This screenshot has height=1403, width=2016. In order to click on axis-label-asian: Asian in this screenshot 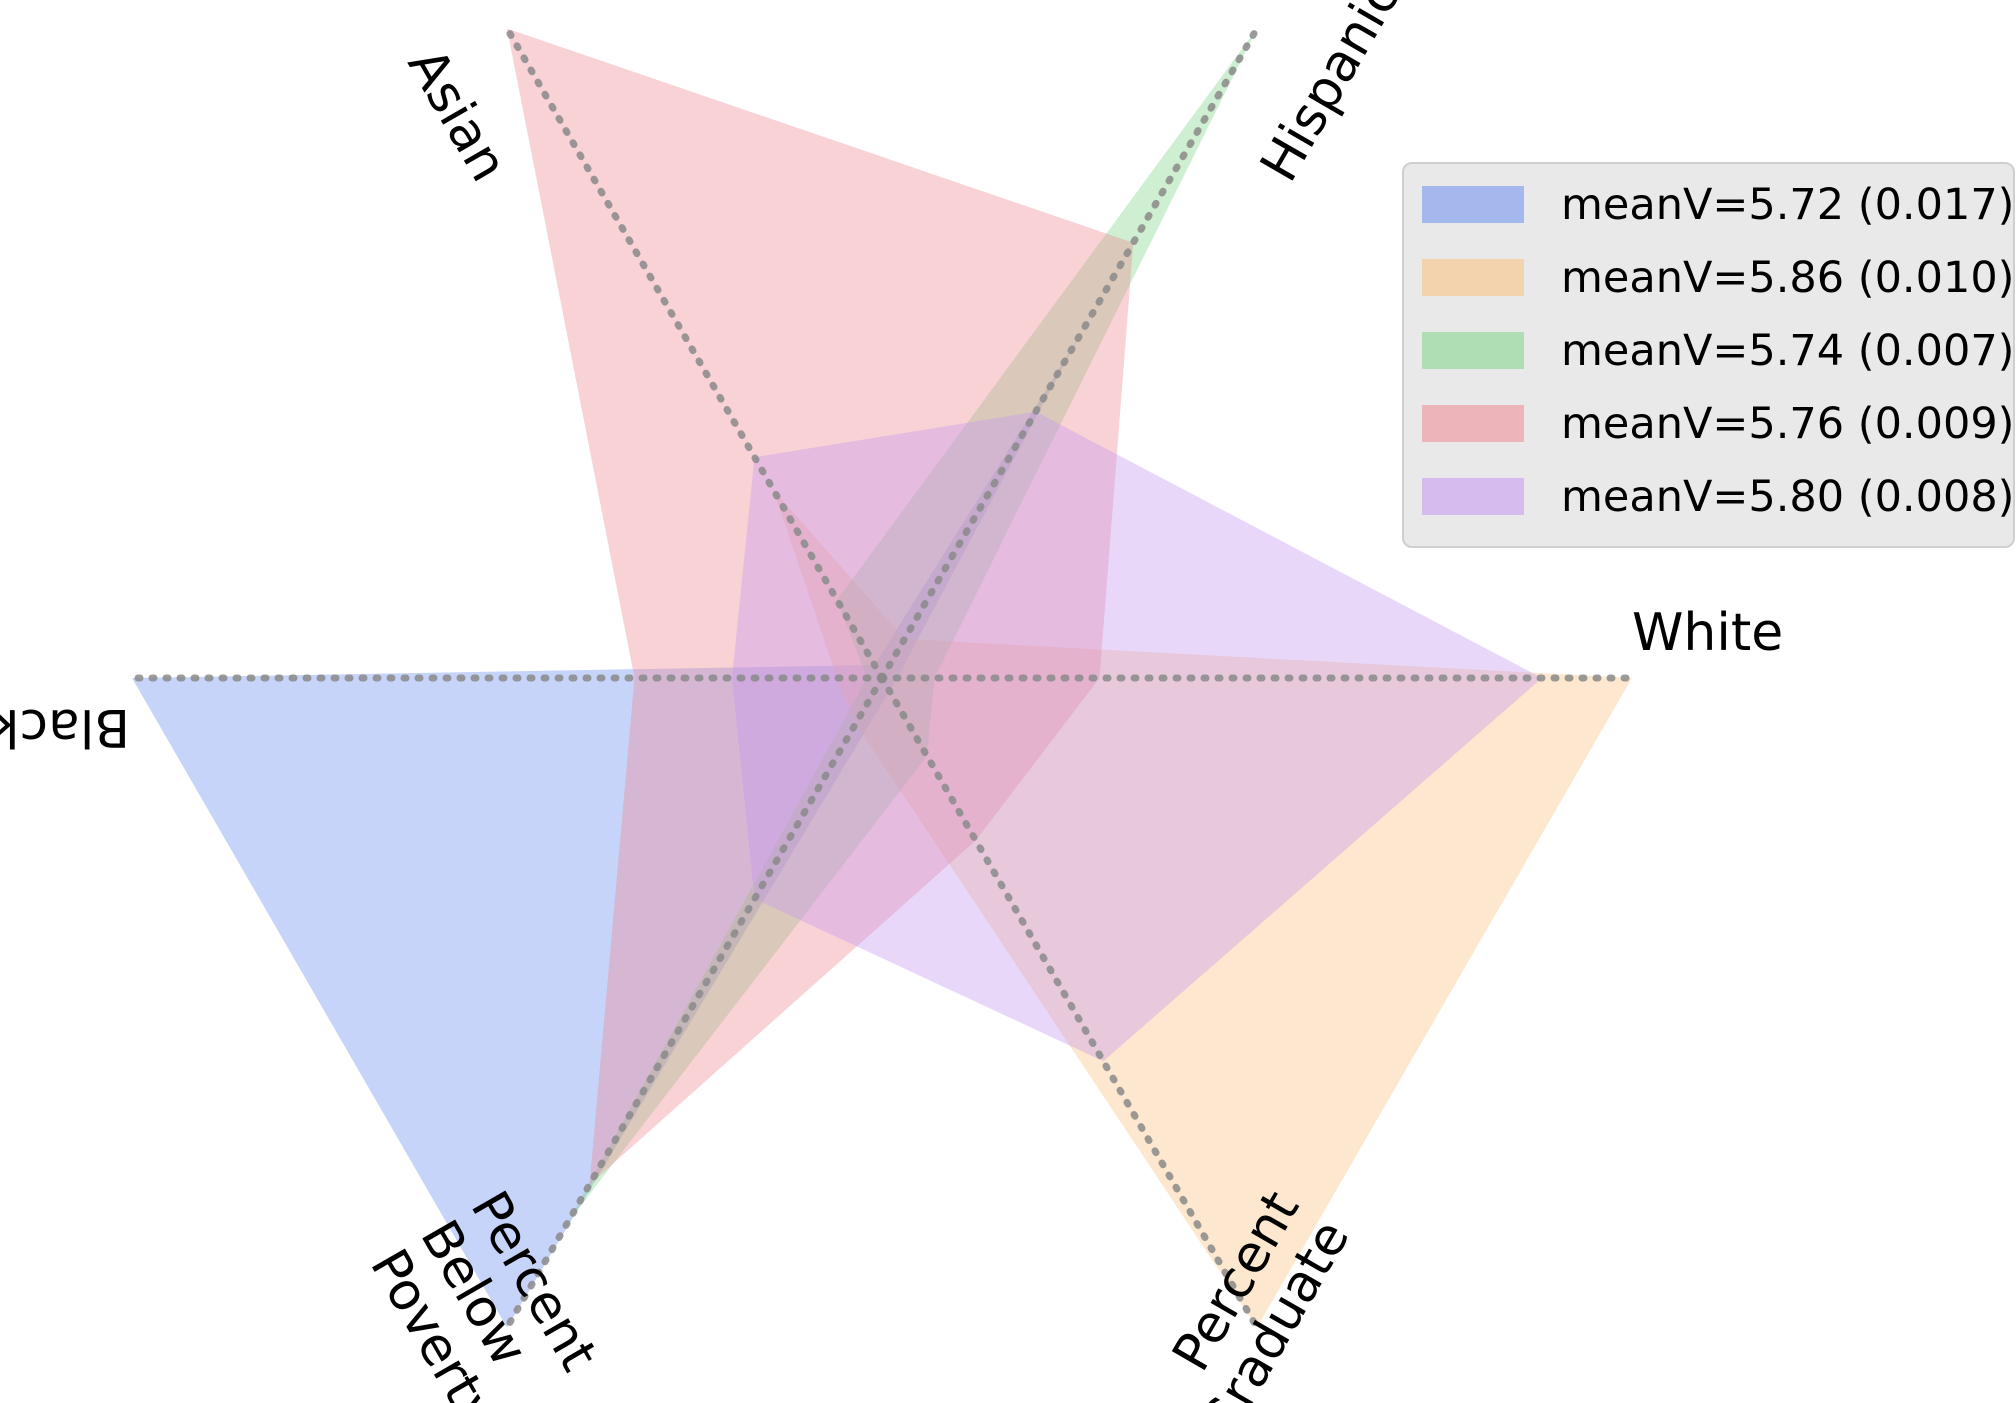, I will do `click(457, 115)`.